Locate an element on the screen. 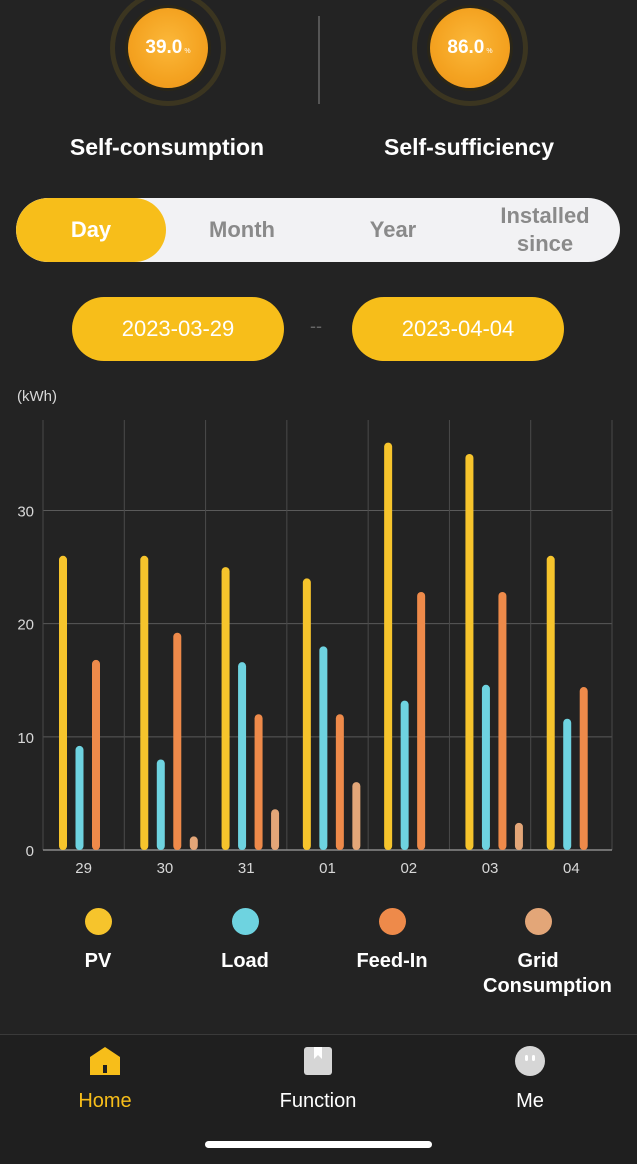 Image resolution: width=637 pixels, height=1164 pixels. tab-installed-since: Installed since is located at coordinates (545, 229).